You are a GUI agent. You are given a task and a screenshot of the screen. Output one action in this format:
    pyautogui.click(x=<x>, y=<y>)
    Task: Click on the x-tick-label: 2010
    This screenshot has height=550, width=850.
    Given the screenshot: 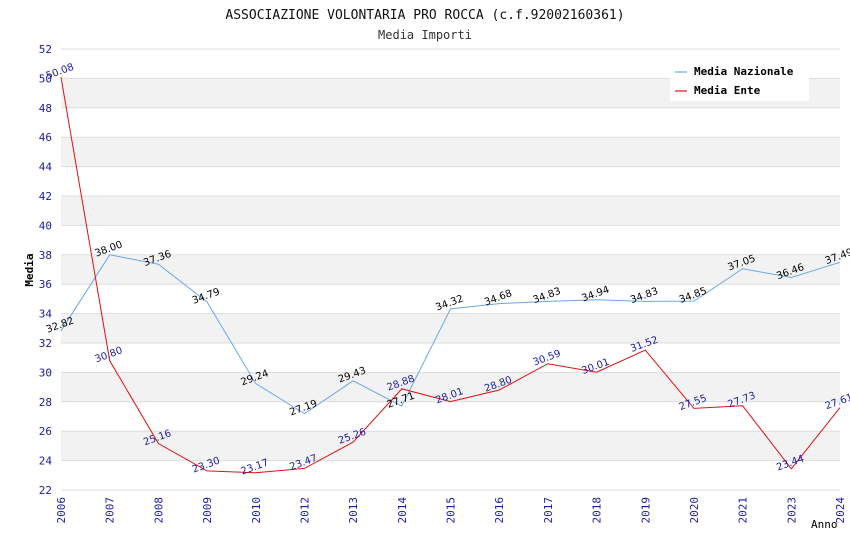 What is the action you would take?
    pyautogui.click(x=256, y=510)
    